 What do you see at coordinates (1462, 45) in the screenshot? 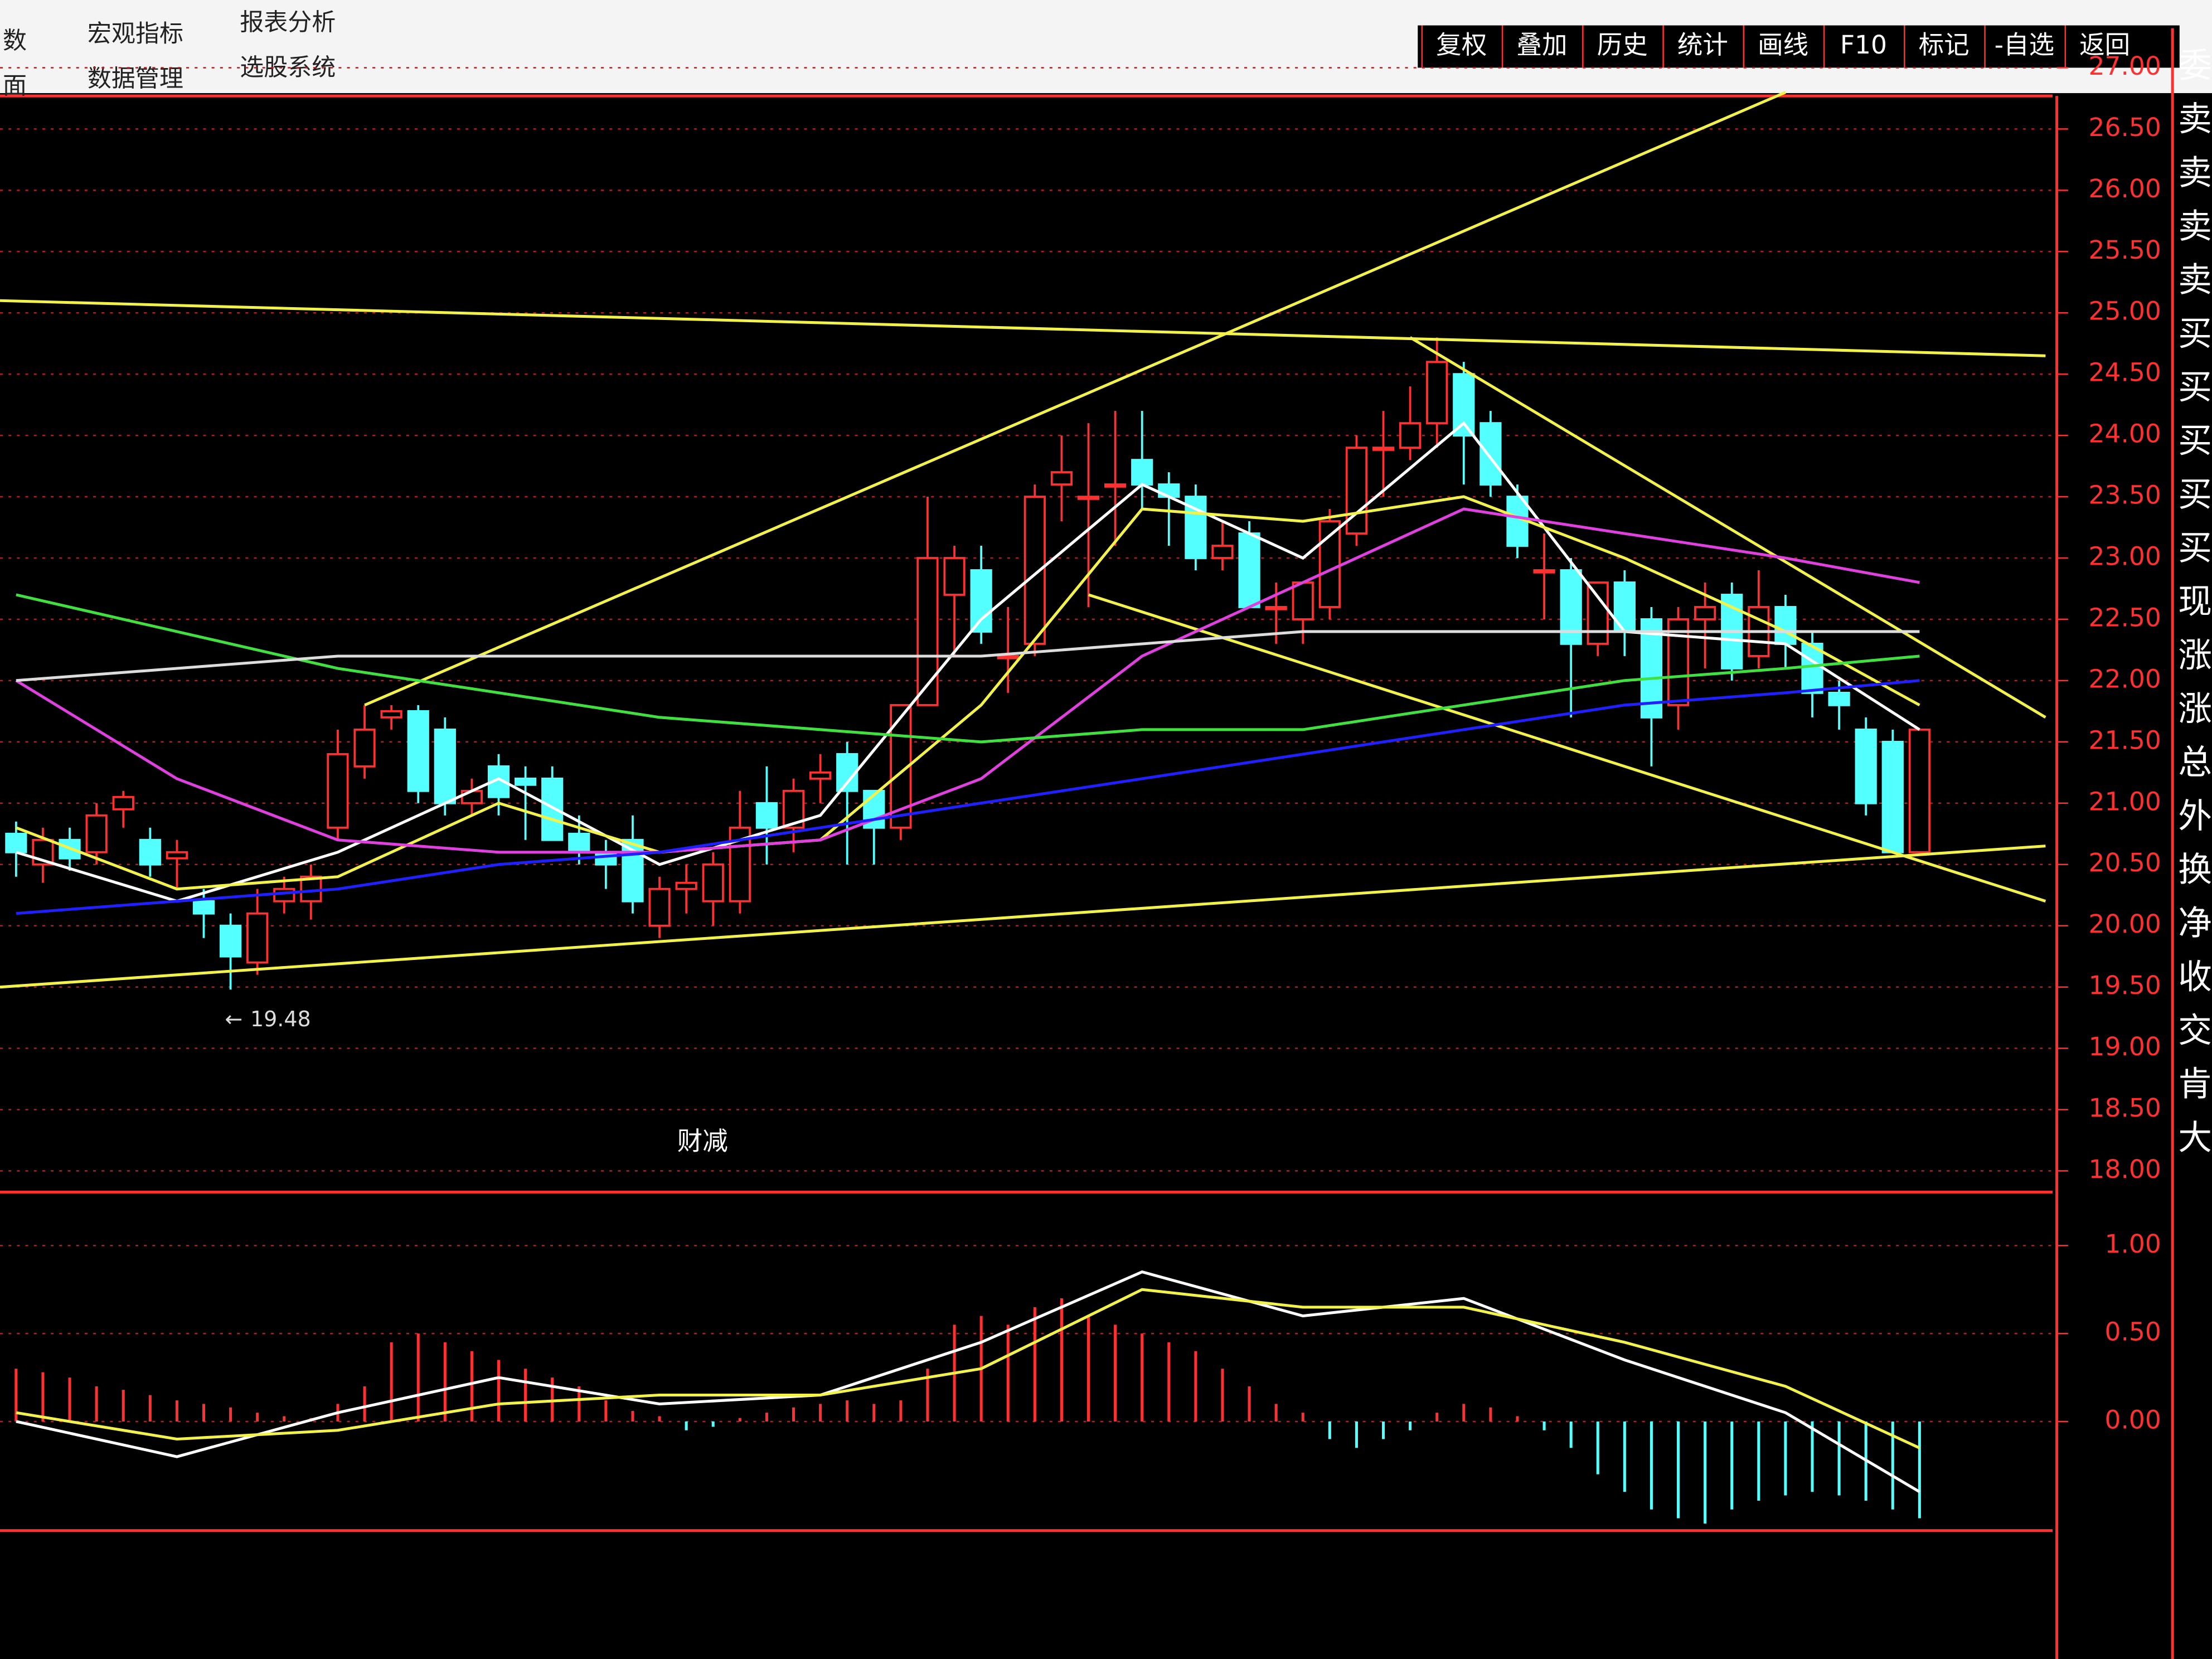
I see `toolbar-button: 复权` at bounding box center [1462, 45].